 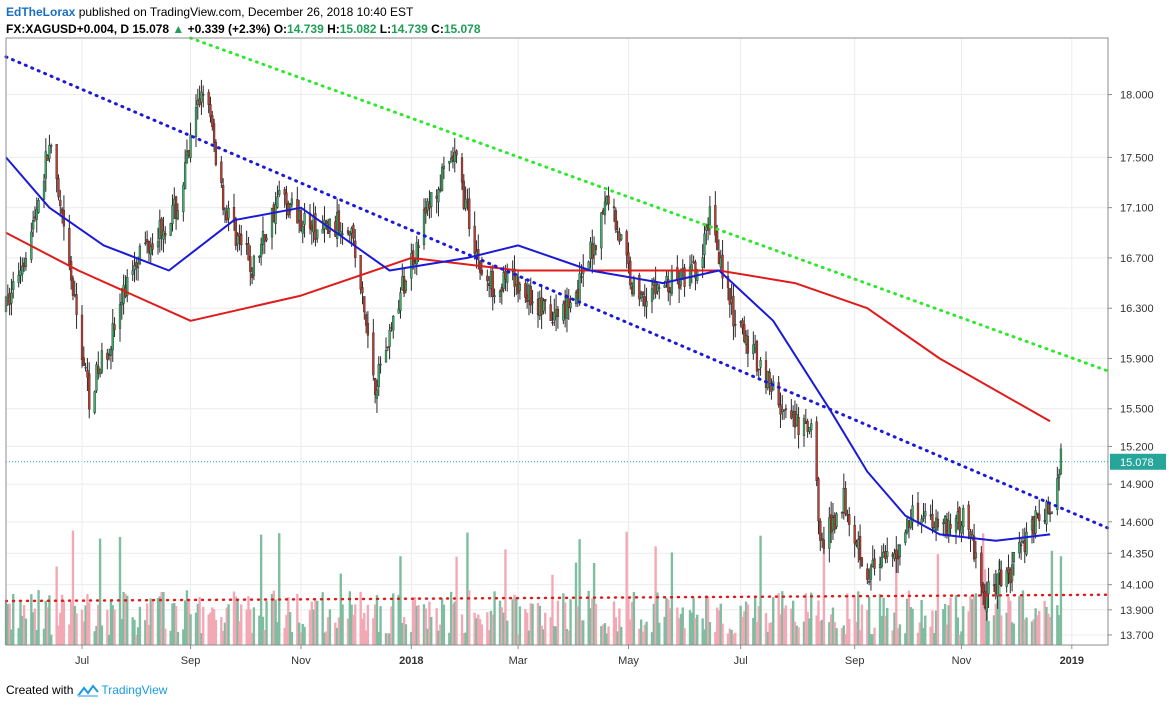 What do you see at coordinates (962, 661) in the screenshot?
I see `x-tick-label: Nov` at bounding box center [962, 661].